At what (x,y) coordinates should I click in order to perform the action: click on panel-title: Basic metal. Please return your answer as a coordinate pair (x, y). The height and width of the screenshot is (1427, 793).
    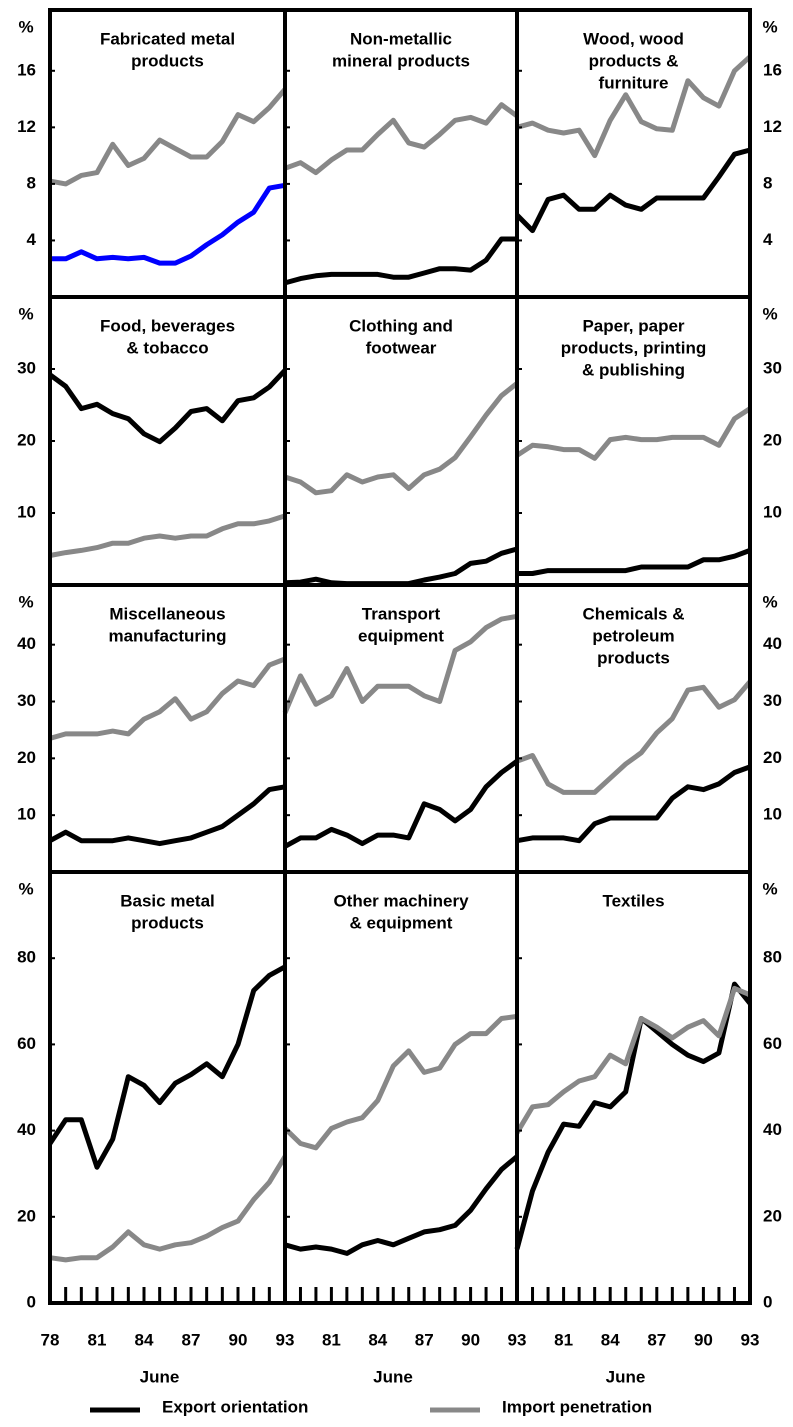
    Looking at the image, I should click on (167, 900).